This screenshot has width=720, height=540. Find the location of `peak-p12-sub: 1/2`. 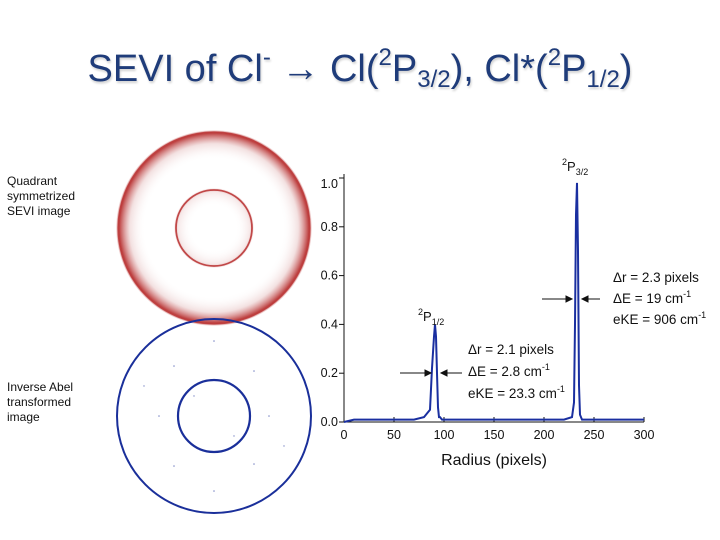

peak-p12-sub: 1/2 is located at coordinates (438, 322).